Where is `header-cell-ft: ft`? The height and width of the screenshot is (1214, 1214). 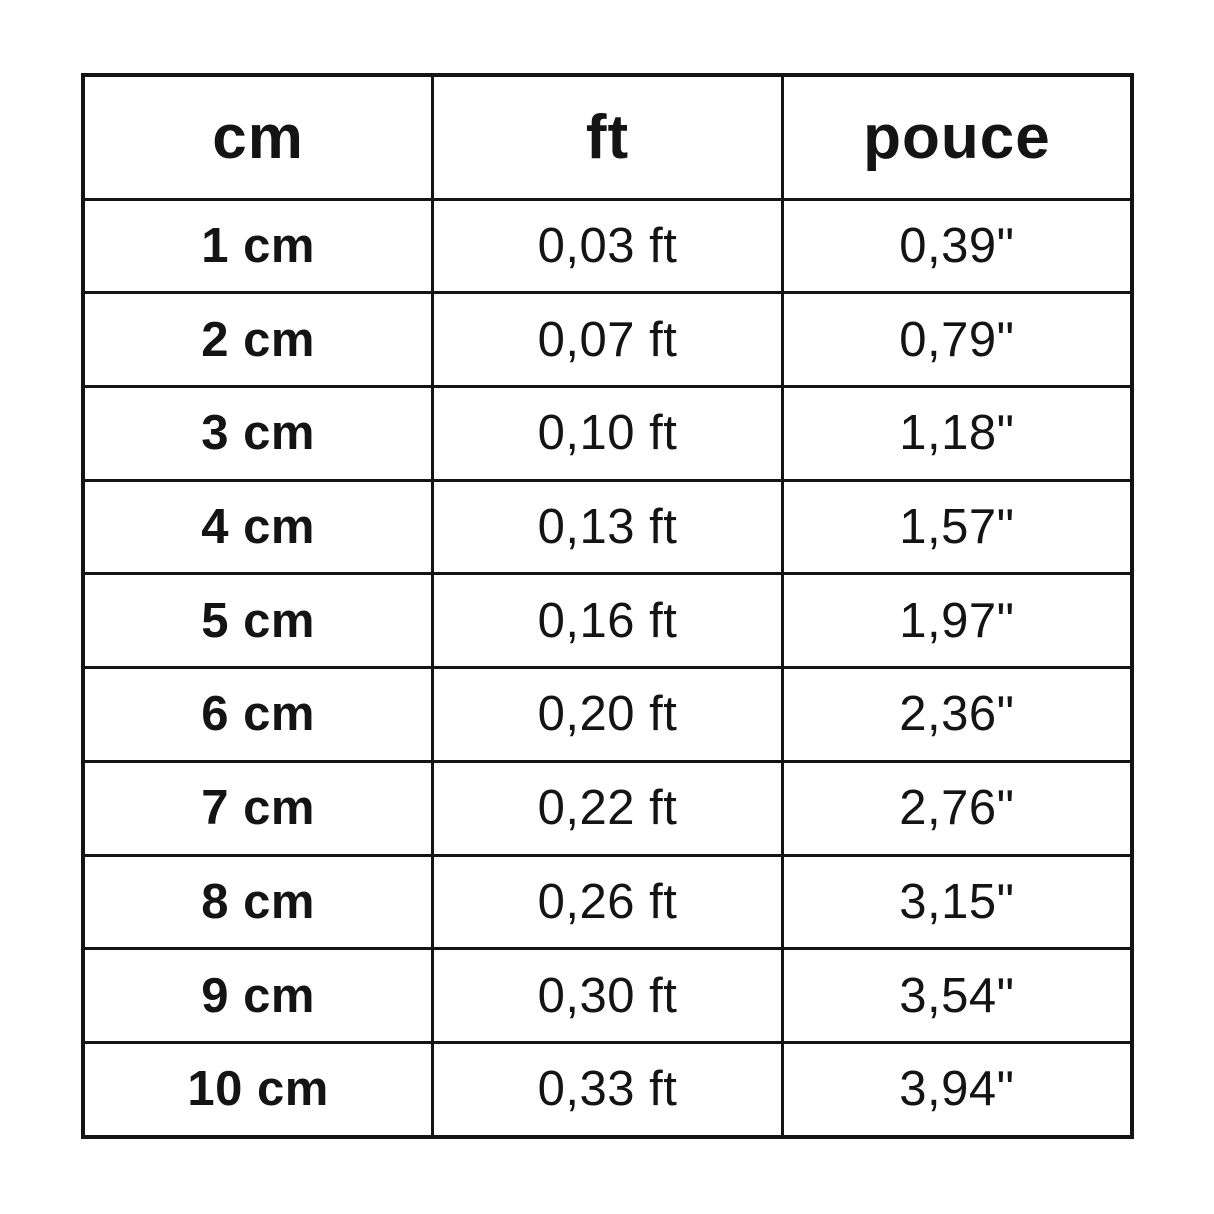 header-cell-ft: ft is located at coordinates (607, 137).